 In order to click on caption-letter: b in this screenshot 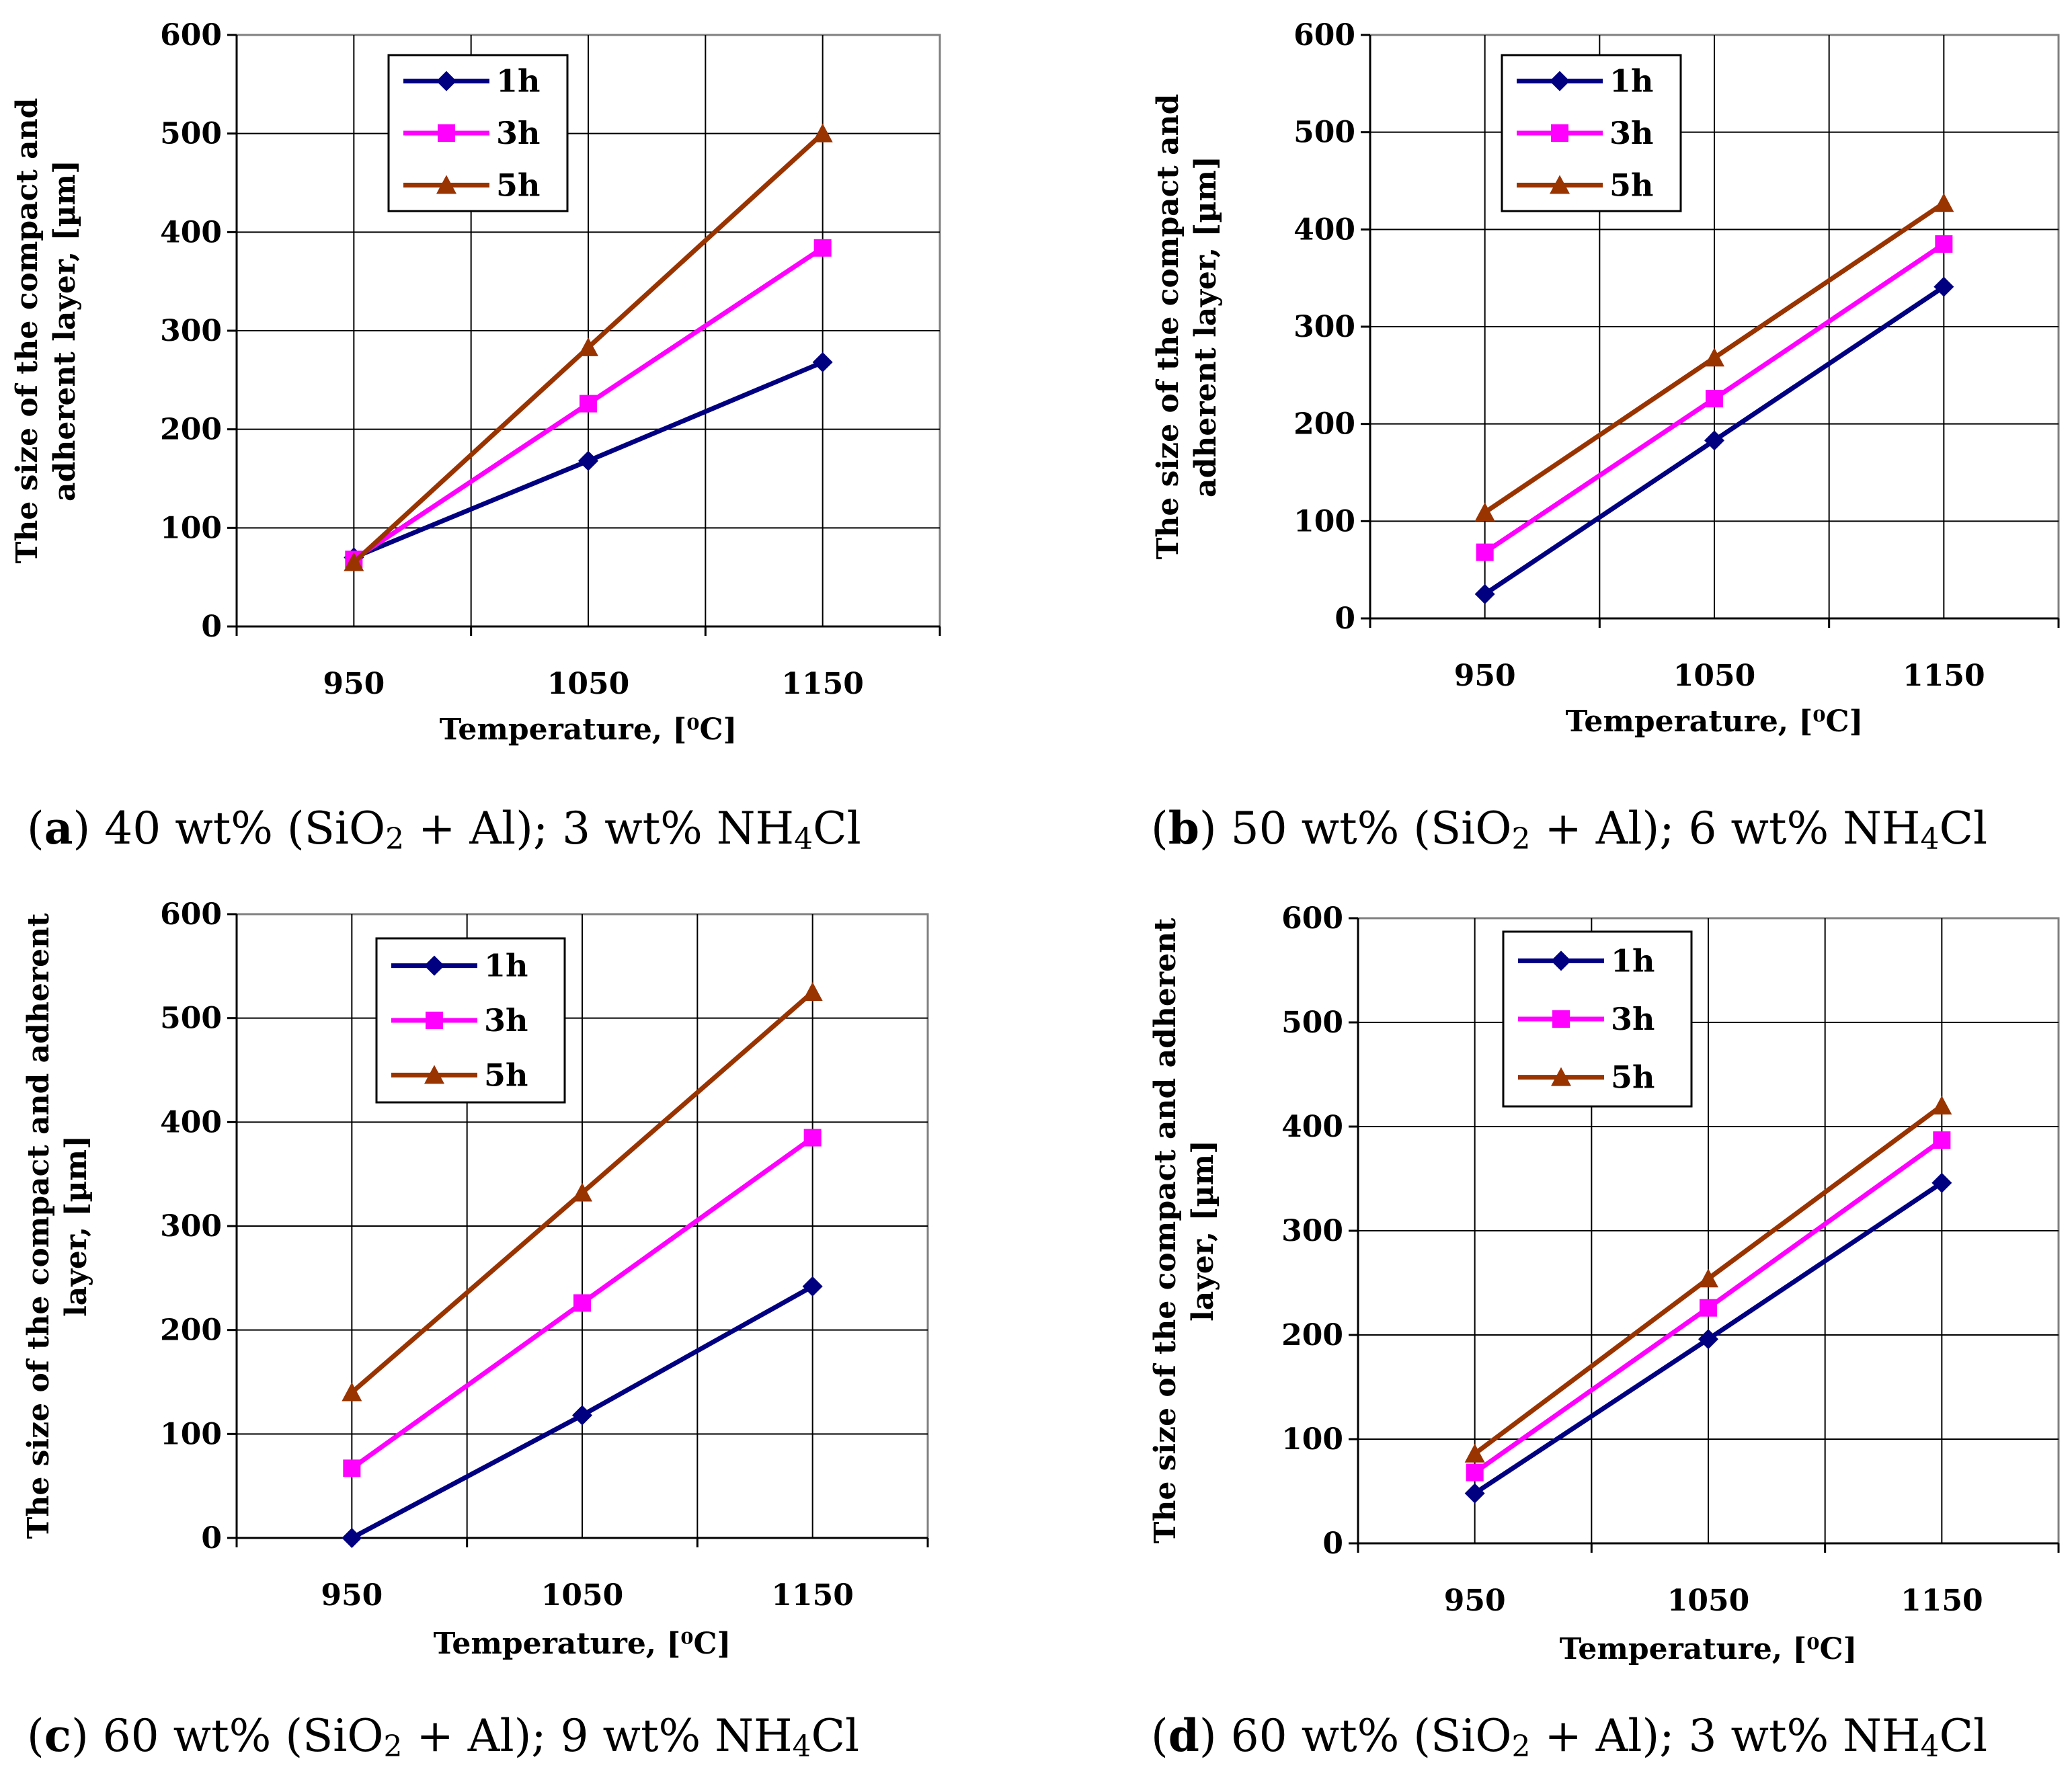, I will do `click(1183, 828)`.